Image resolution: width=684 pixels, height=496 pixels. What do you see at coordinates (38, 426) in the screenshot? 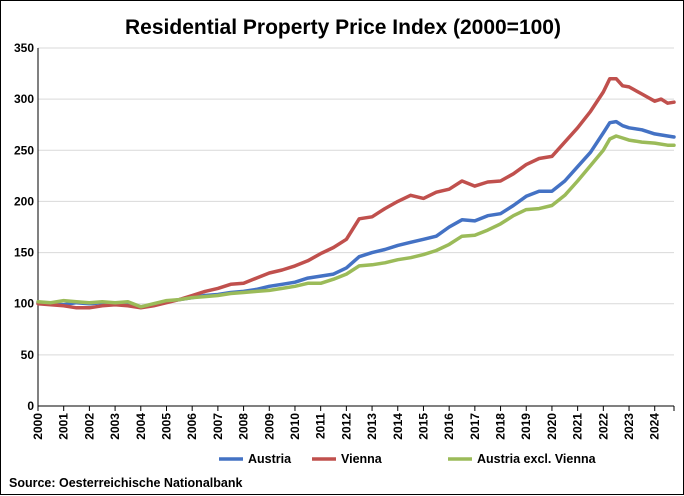
I see `x-tick-label: 2000` at bounding box center [38, 426].